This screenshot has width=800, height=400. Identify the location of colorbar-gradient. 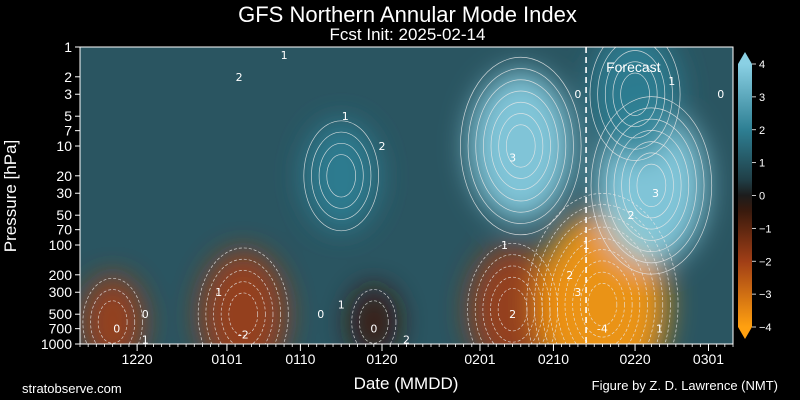
(745, 195).